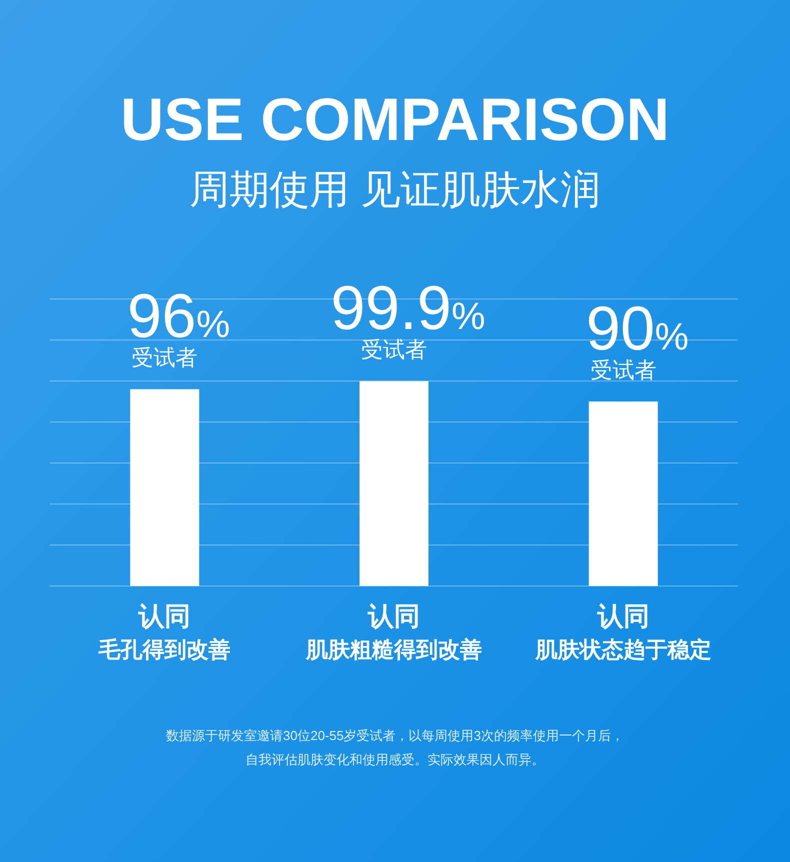  What do you see at coordinates (164, 631) in the screenshot?
I see `category: 认同毛孔得到改善` at bounding box center [164, 631].